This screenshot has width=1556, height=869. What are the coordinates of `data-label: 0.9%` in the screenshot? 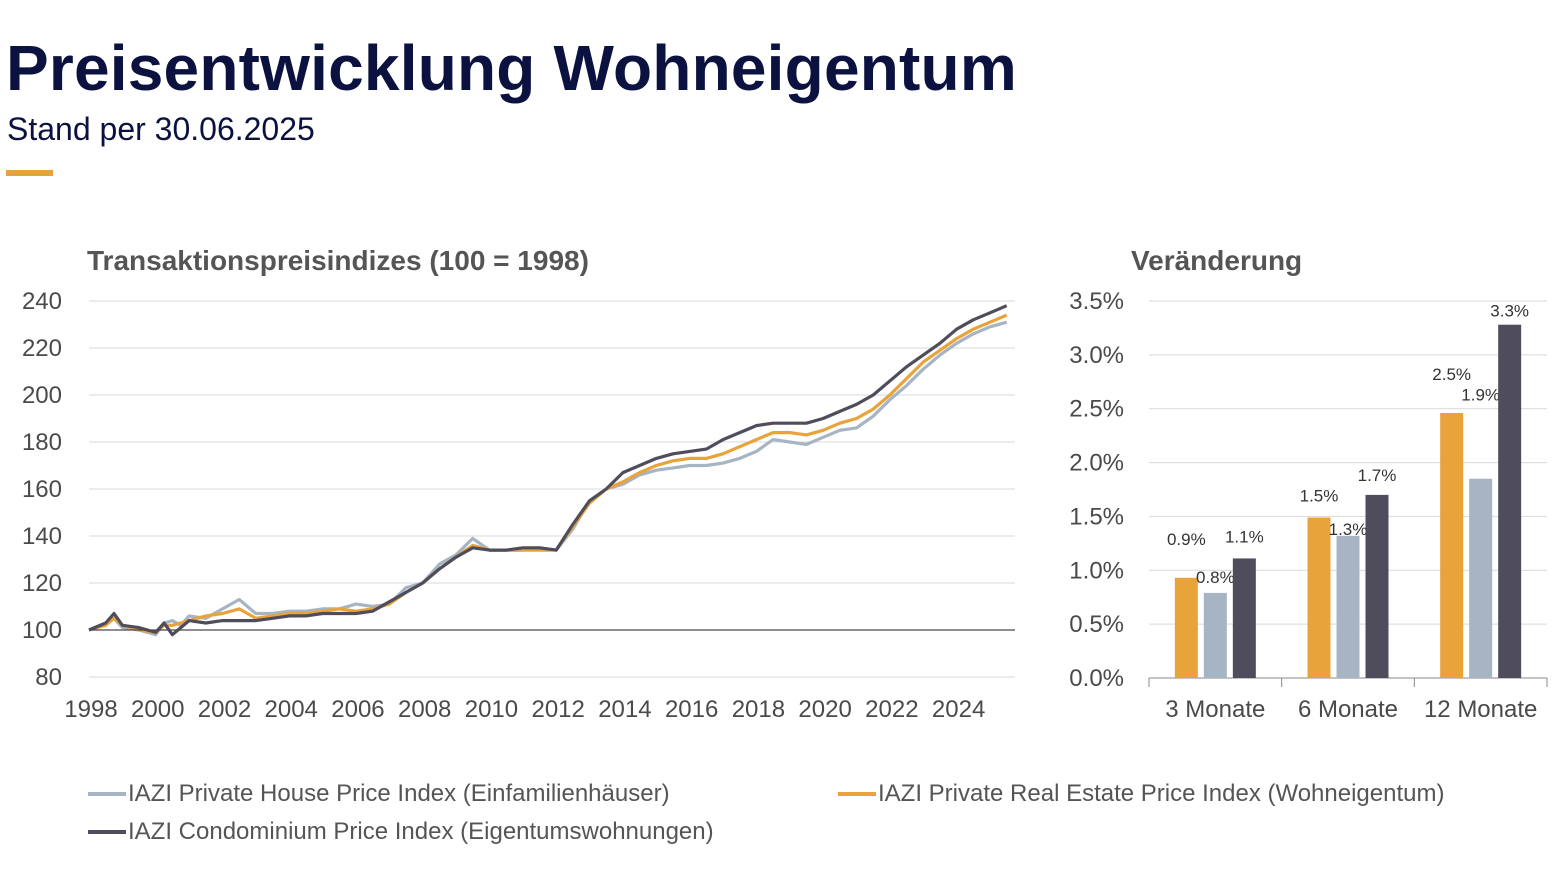 It's located at (1186, 539).